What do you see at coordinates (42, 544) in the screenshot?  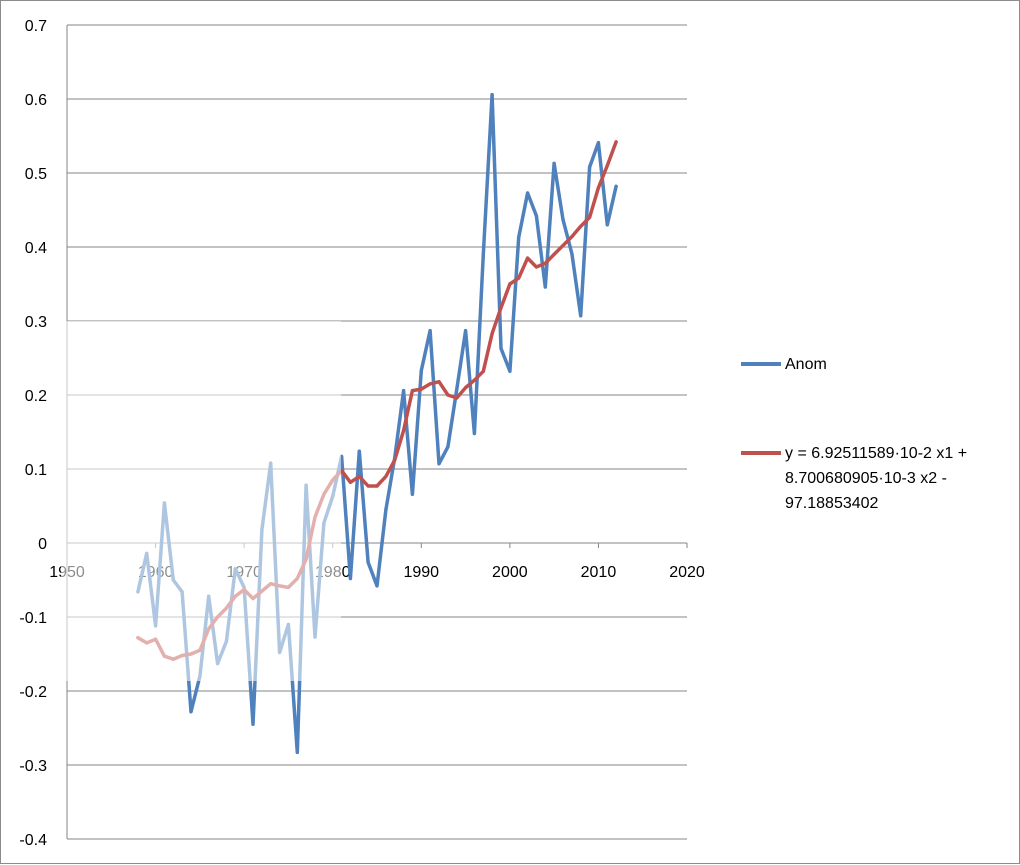 I see `y-tick-label: 0` at bounding box center [42, 544].